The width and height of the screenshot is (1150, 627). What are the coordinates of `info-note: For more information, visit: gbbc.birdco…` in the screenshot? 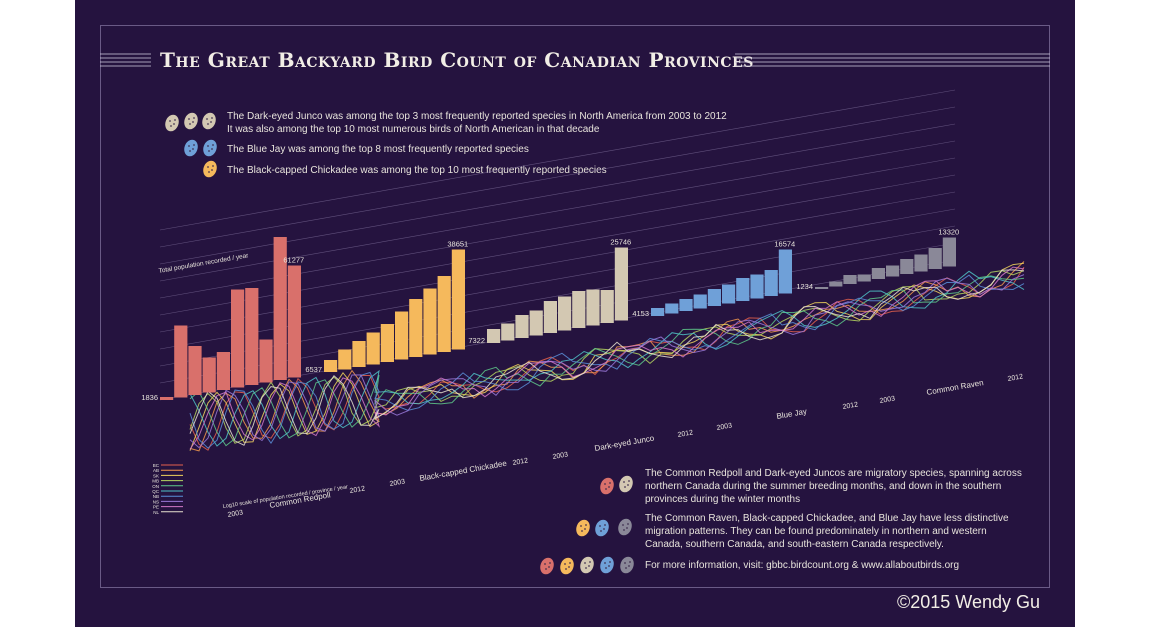 It's located at (802, 565).